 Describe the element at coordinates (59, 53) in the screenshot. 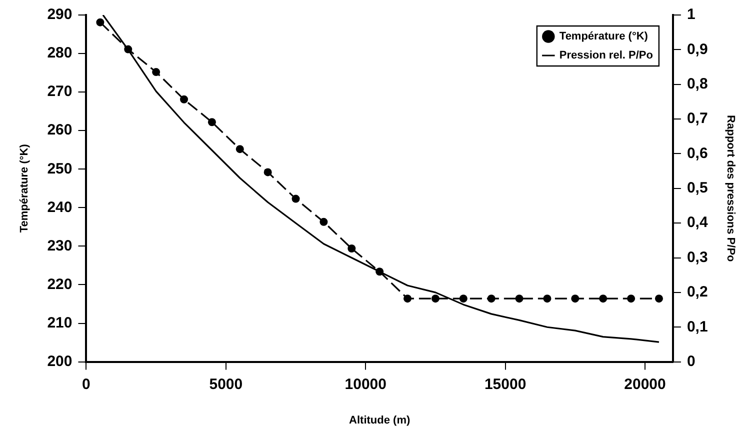

I see `y-tick-label: 280` at that location.